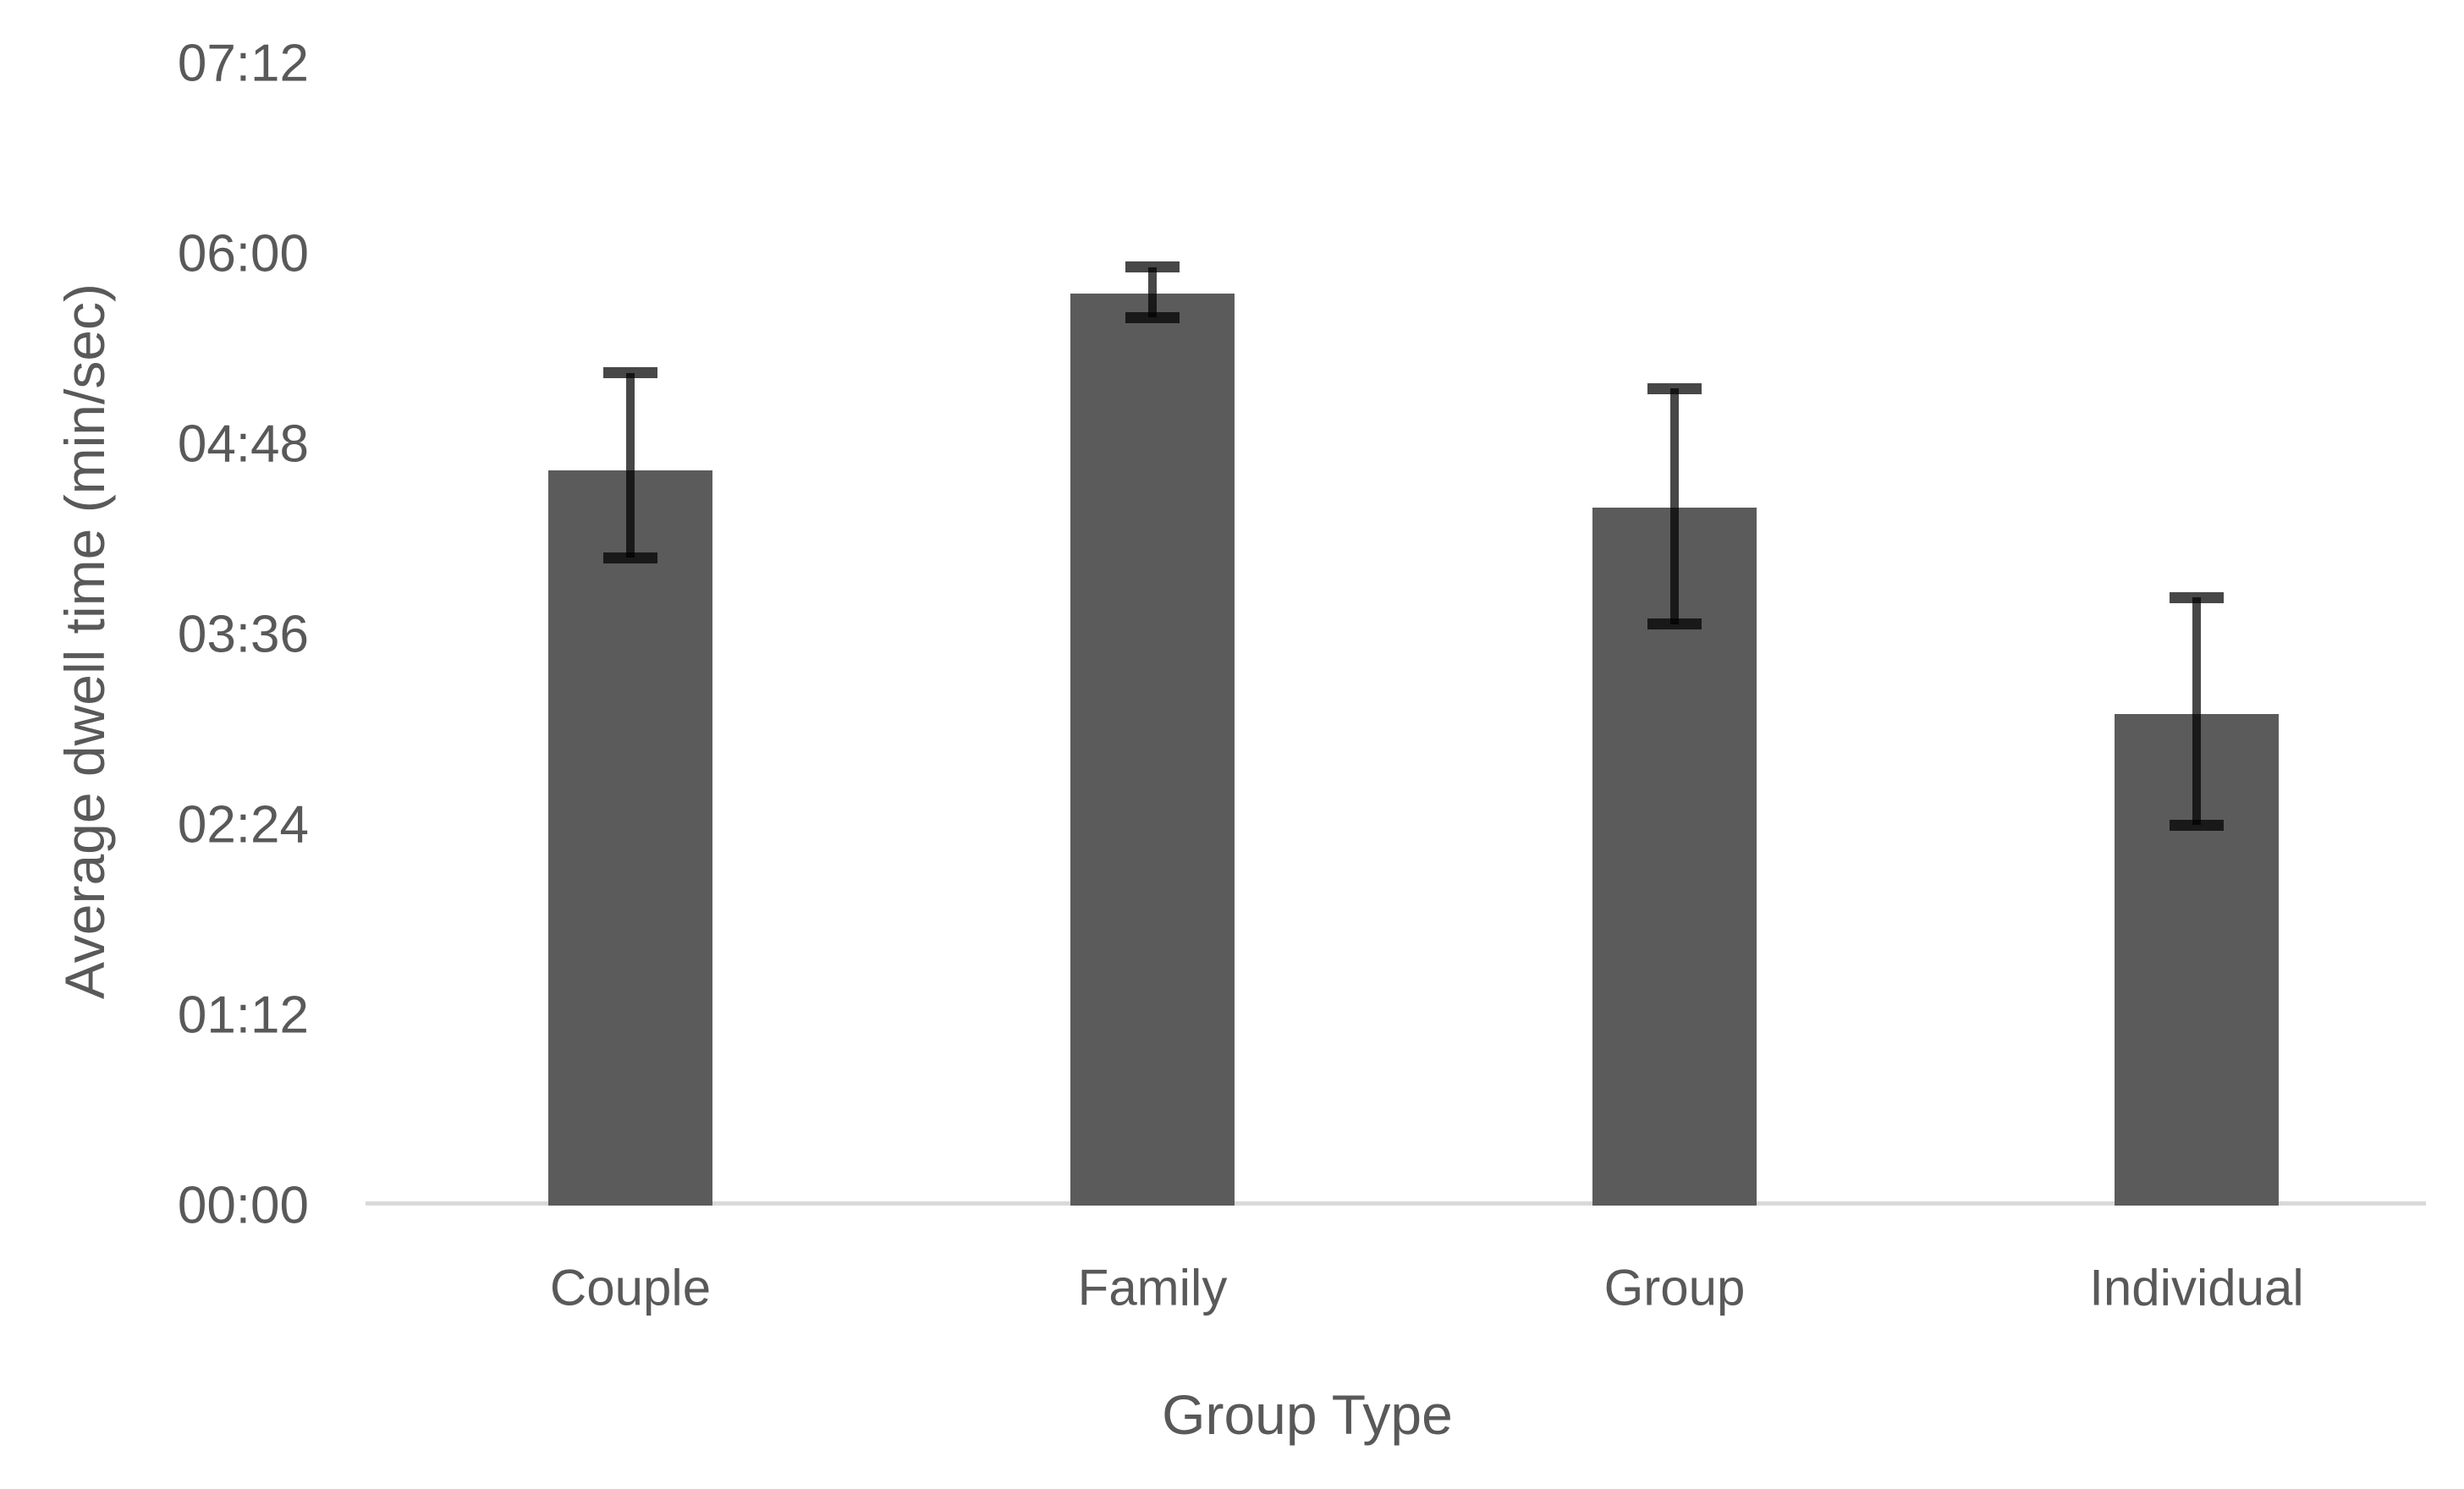 The height and width of the screenshot is (1489, 2464). What do you see at coordinates (85, 641) in the screenshot?
I see `y-axis-title: Average dwell time (min/sec)` at bounding box center [85, 641].